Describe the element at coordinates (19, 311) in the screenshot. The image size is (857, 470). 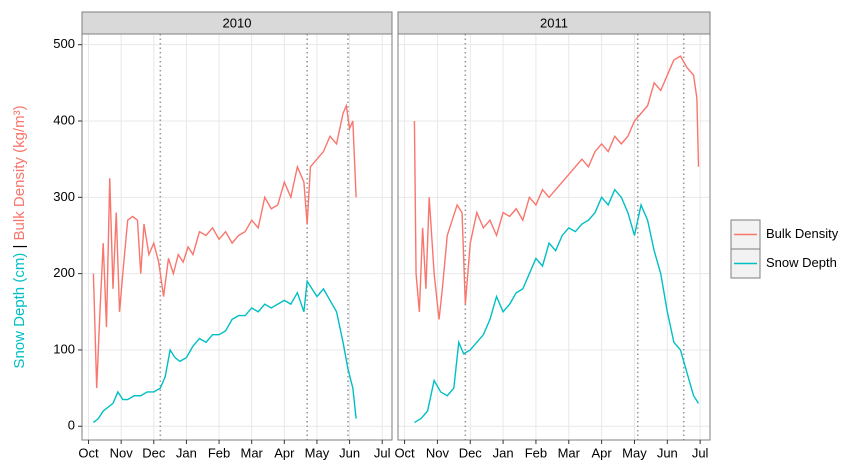
I see `y-axis-label-part: Snow Depth (cm)` at that location.